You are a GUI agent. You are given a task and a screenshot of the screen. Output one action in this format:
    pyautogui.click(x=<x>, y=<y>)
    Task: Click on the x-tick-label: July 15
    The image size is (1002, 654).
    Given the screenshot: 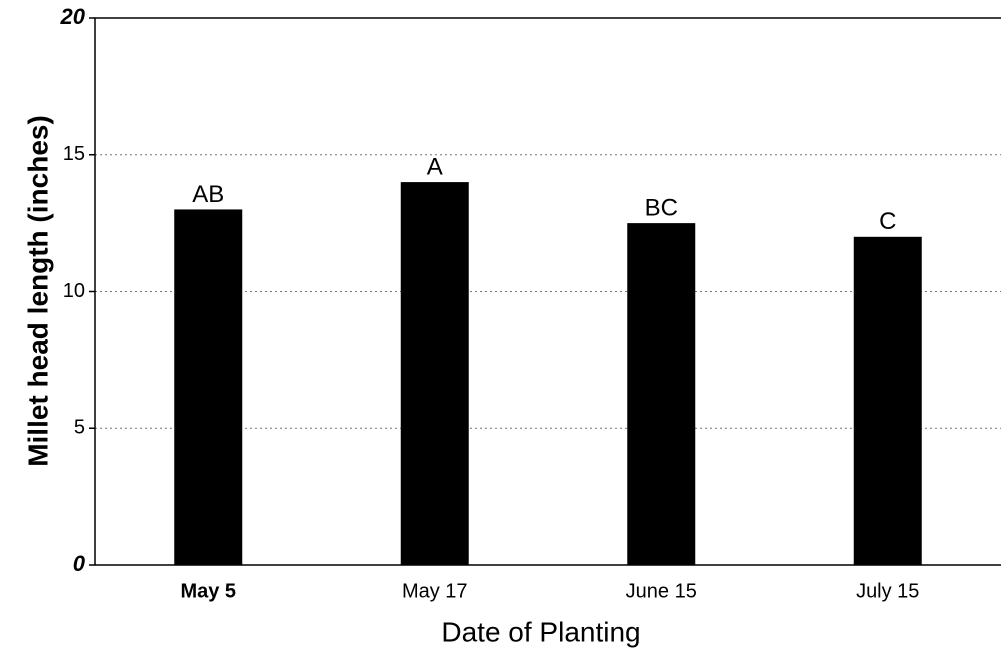 What is the action you would take?
    pyautogui.click(x=887, y=591)
    